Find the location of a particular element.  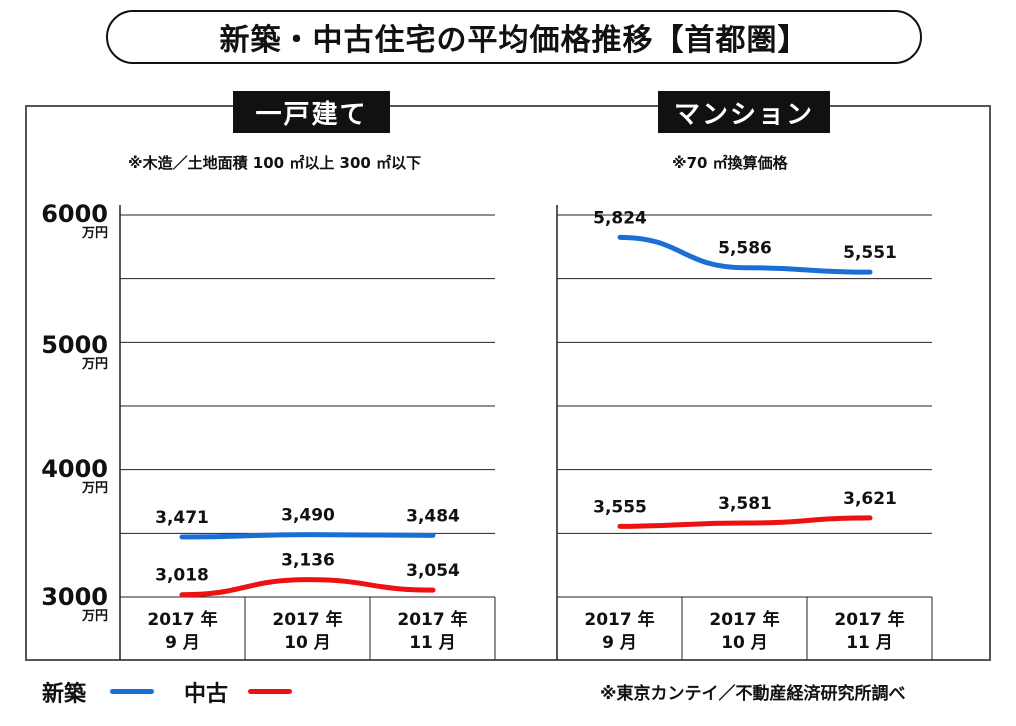

panel-title-mansion: マンション is located at coordinates (744, 112).